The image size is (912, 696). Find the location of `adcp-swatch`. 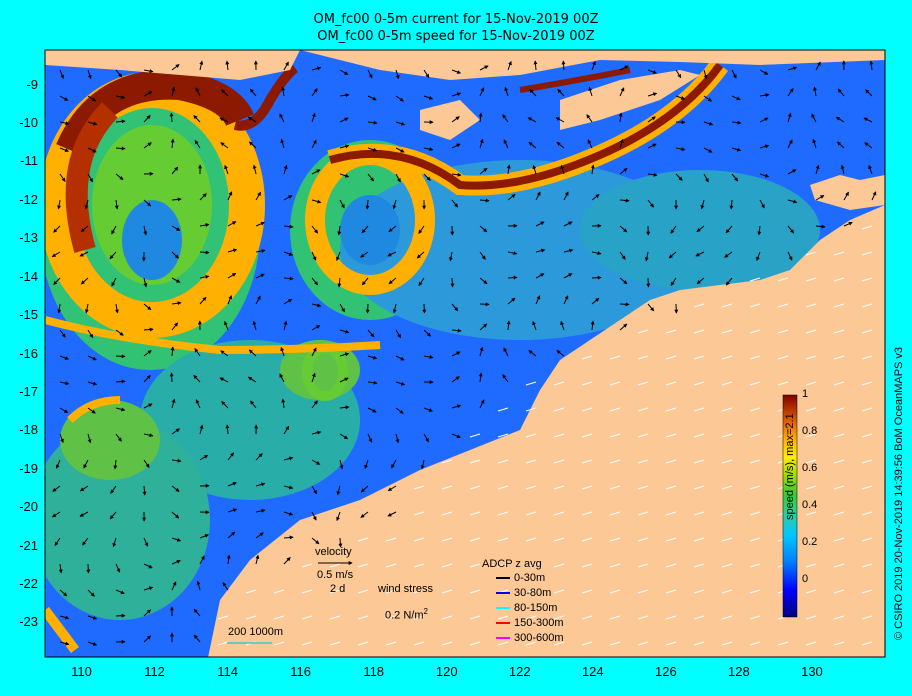

adcp-swatch is located at coordinates (503, 608).